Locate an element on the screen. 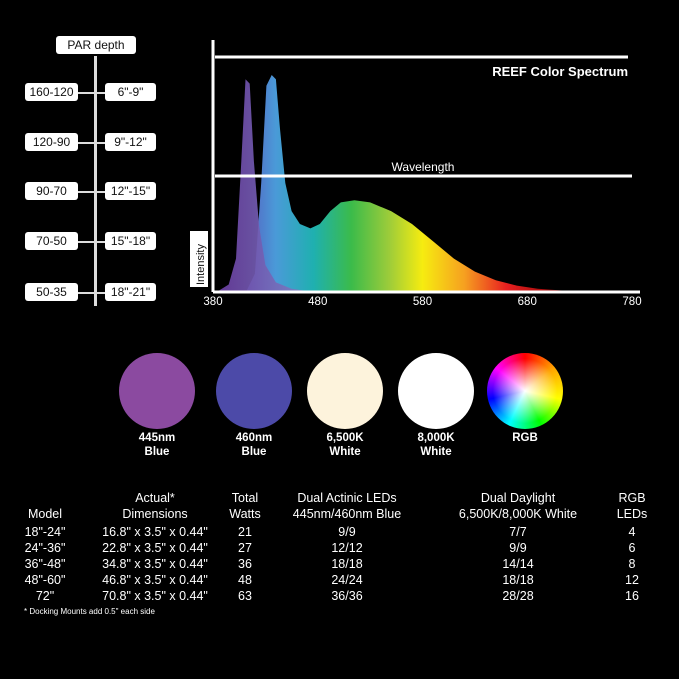 The width and height of the screenshot is (679, 679). table-header: Dimensions is located at coordinates (155, 514).